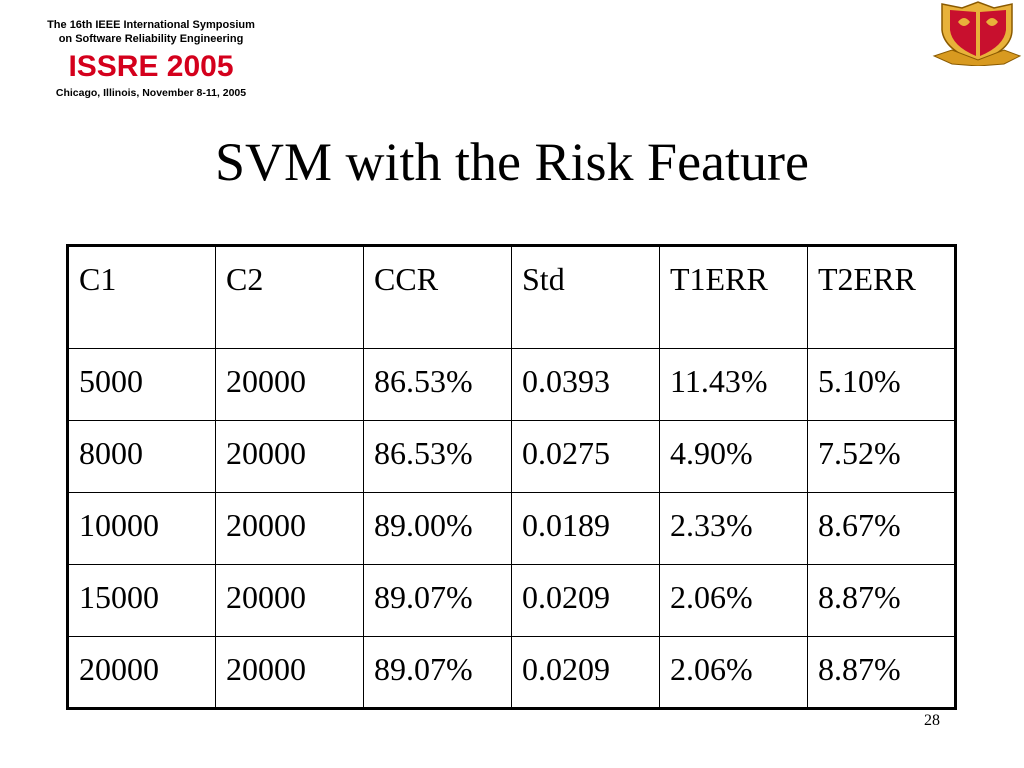 This screenshot has height=768, width=1024. I want to click on table-cell: 0.0275, so click(585, 456).